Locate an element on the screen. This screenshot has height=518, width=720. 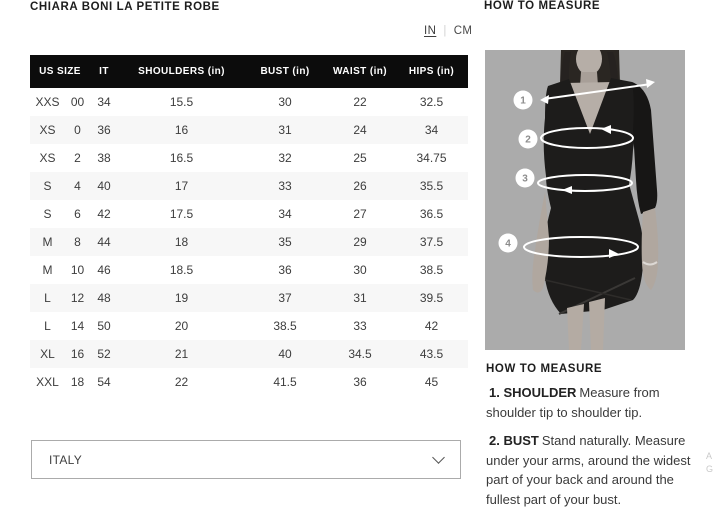
table-cell: 0 is located at coordinates (77, 130).